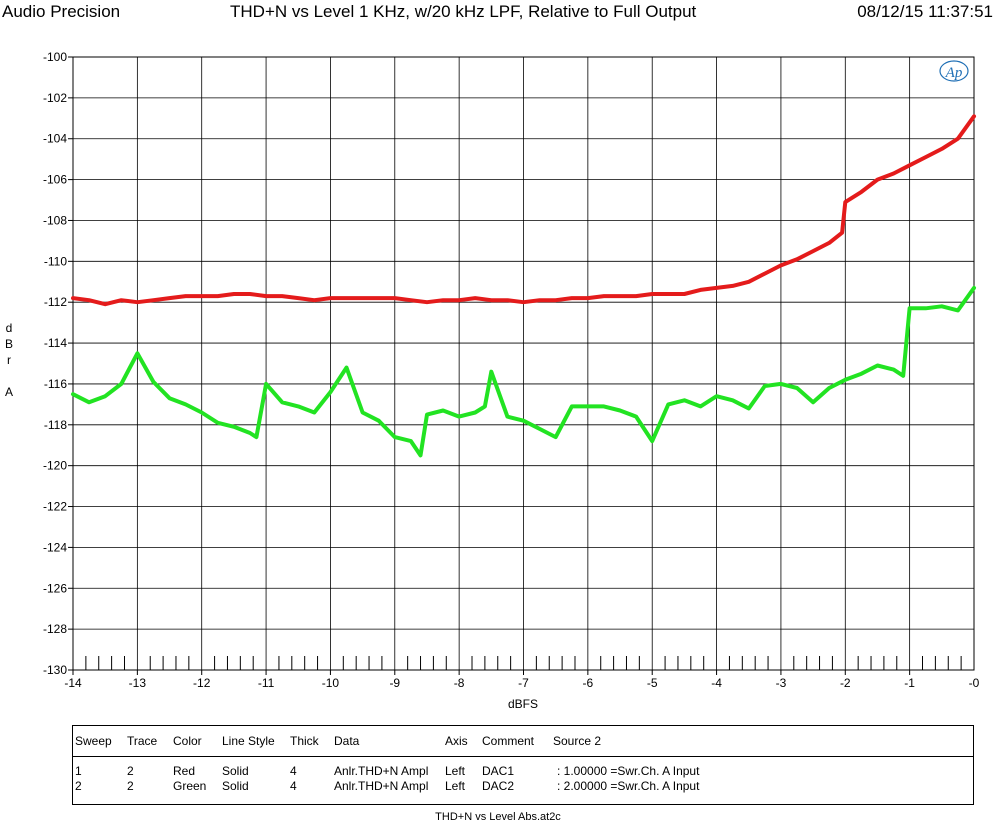 Image resolution: width=996 pixels, height=831 pixels. Describe the element at coordinates (974, 683) in the screenshot. I see `x-tick-label: -0` at that location.